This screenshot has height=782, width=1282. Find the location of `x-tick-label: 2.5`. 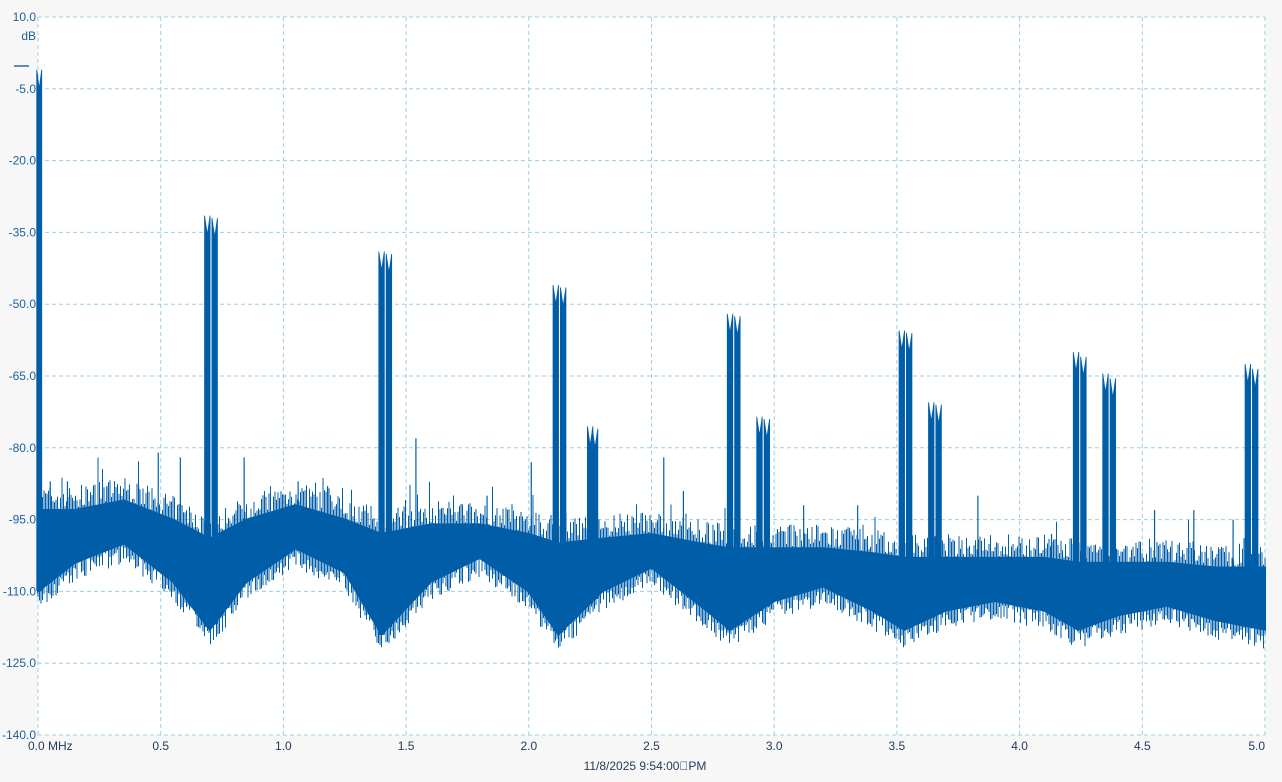

x-tick-label: 2.5 is located at coordinates (651, 746).